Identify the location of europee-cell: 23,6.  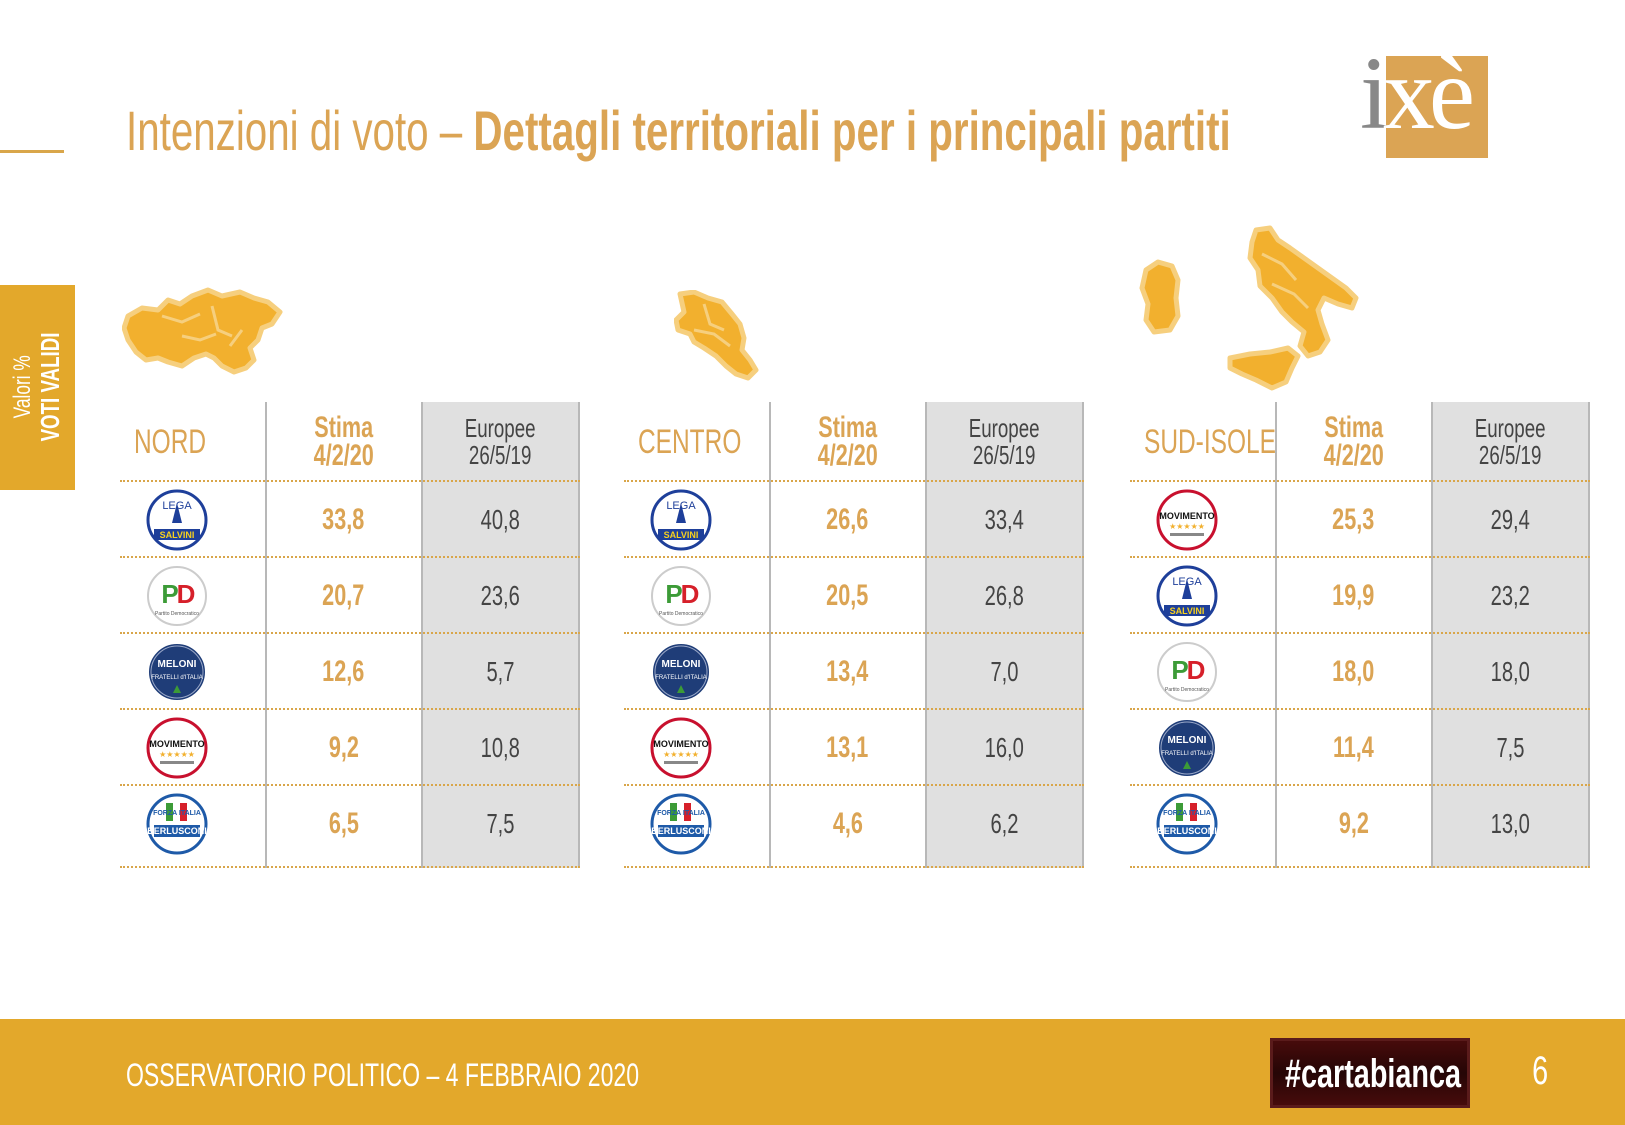
(500, 596).